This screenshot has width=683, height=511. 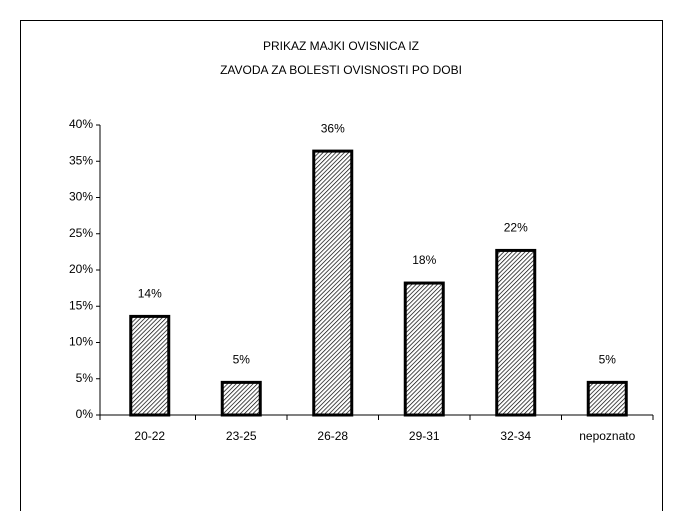 I want to click on y-tick-label: 5%, so click(x=85, y=378).